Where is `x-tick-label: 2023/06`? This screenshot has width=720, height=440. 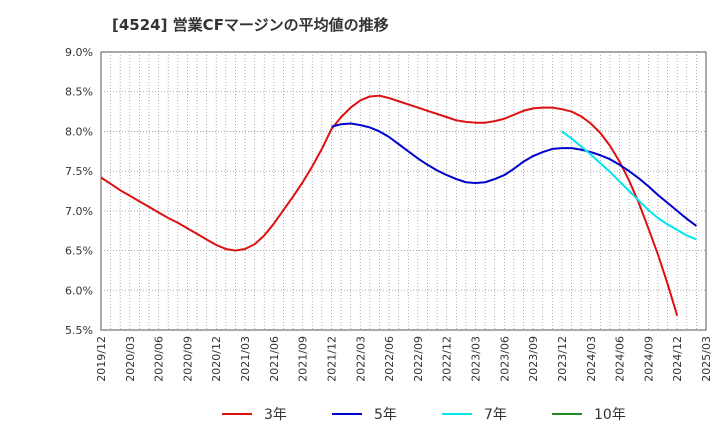 x-tick-label: 2023/06 is located at coordinates (504, 359).